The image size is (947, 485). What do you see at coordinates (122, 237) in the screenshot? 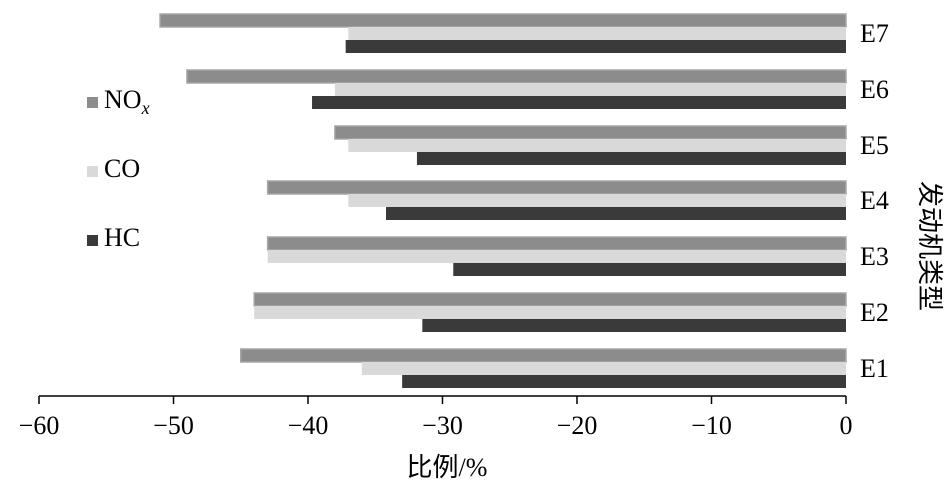
I see `legend-label-hc: HC` at bounding box center [122, 237].